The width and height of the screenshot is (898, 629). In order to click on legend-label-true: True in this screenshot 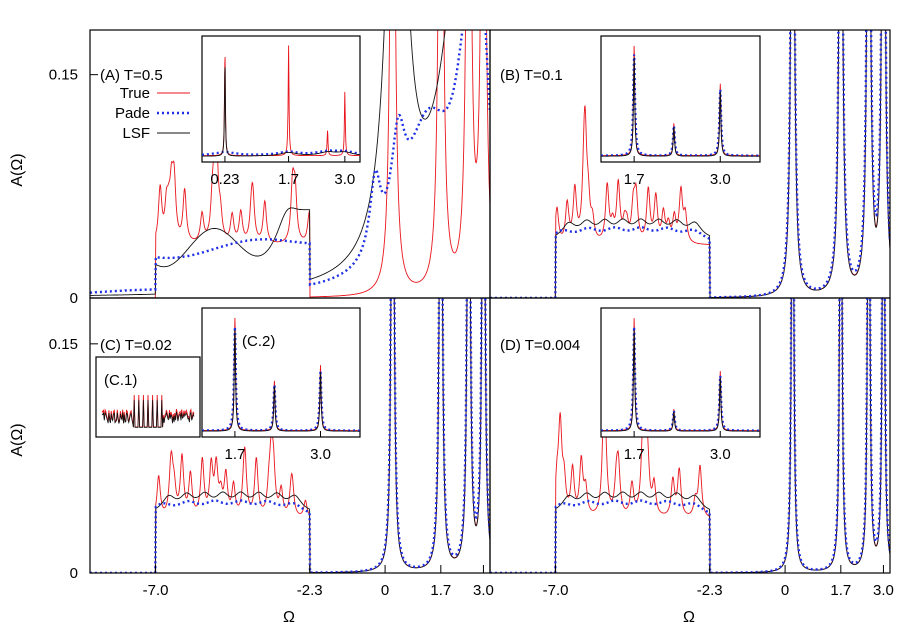, I will do `click(135, 93)`.